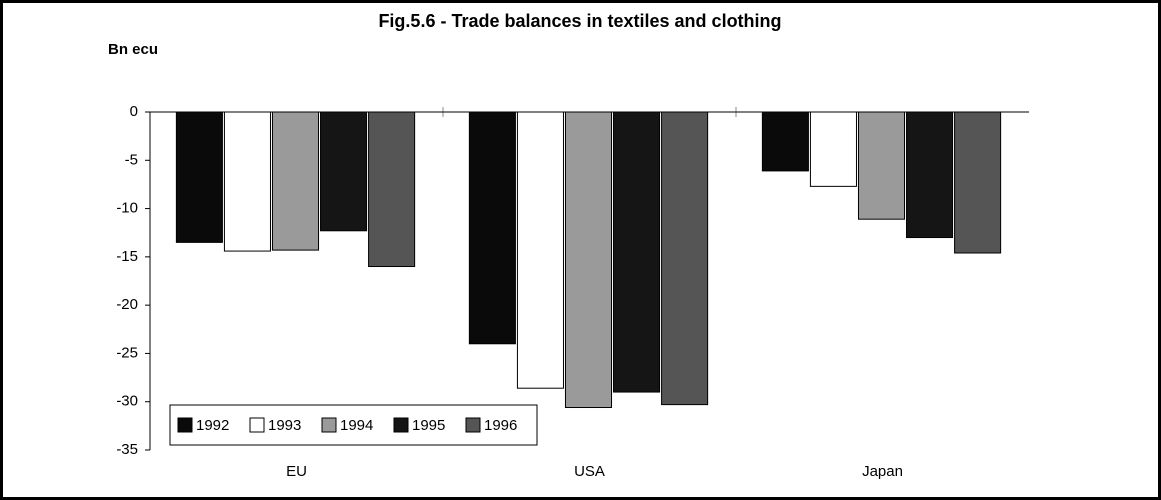 The height and width of the screenshot is (500, 1161). Describe the element at coordinates (127, 401) in the screenshot. I see `y-tick-label: -30` at that location.